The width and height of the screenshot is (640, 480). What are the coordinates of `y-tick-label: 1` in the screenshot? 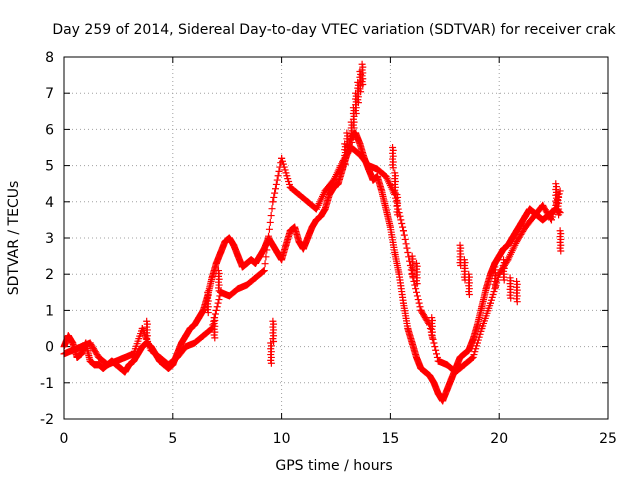 It's located at (49, 311).